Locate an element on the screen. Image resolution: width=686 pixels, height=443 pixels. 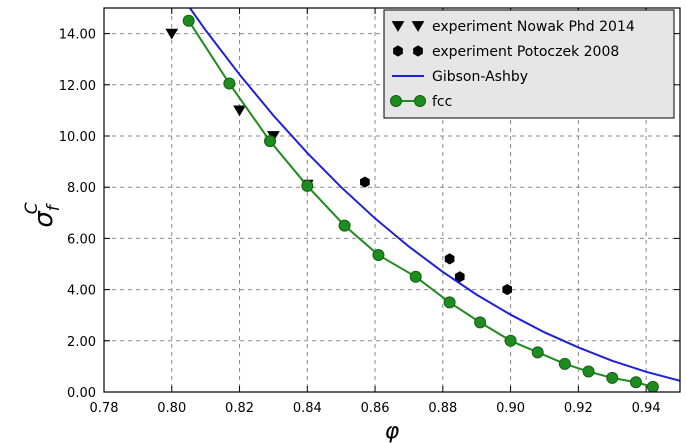
y-axis-label-sub: f is located at coordinates (54, 206).